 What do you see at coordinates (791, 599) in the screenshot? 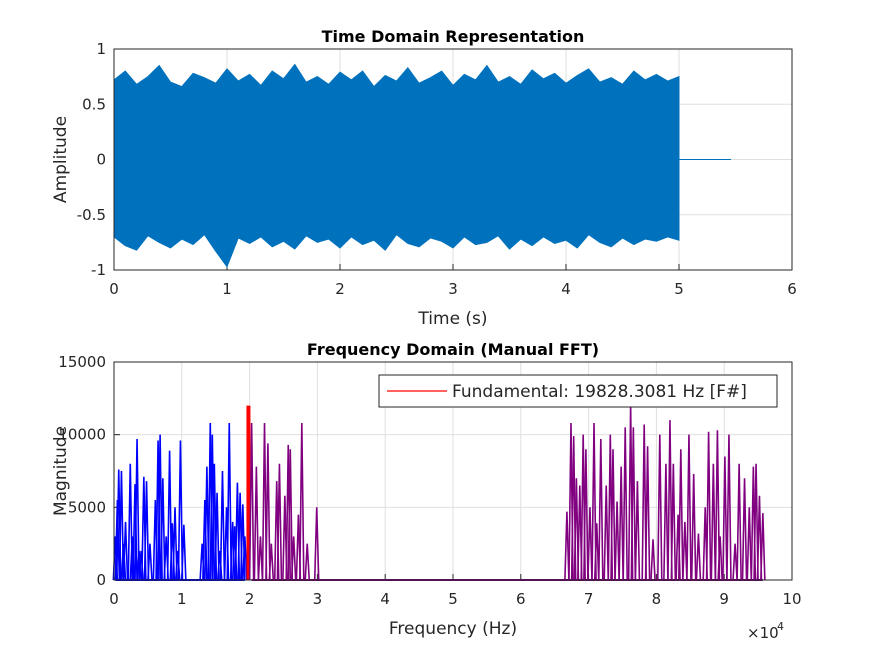
I see `x-tick-label: 10` at bounding box center [791, 599].